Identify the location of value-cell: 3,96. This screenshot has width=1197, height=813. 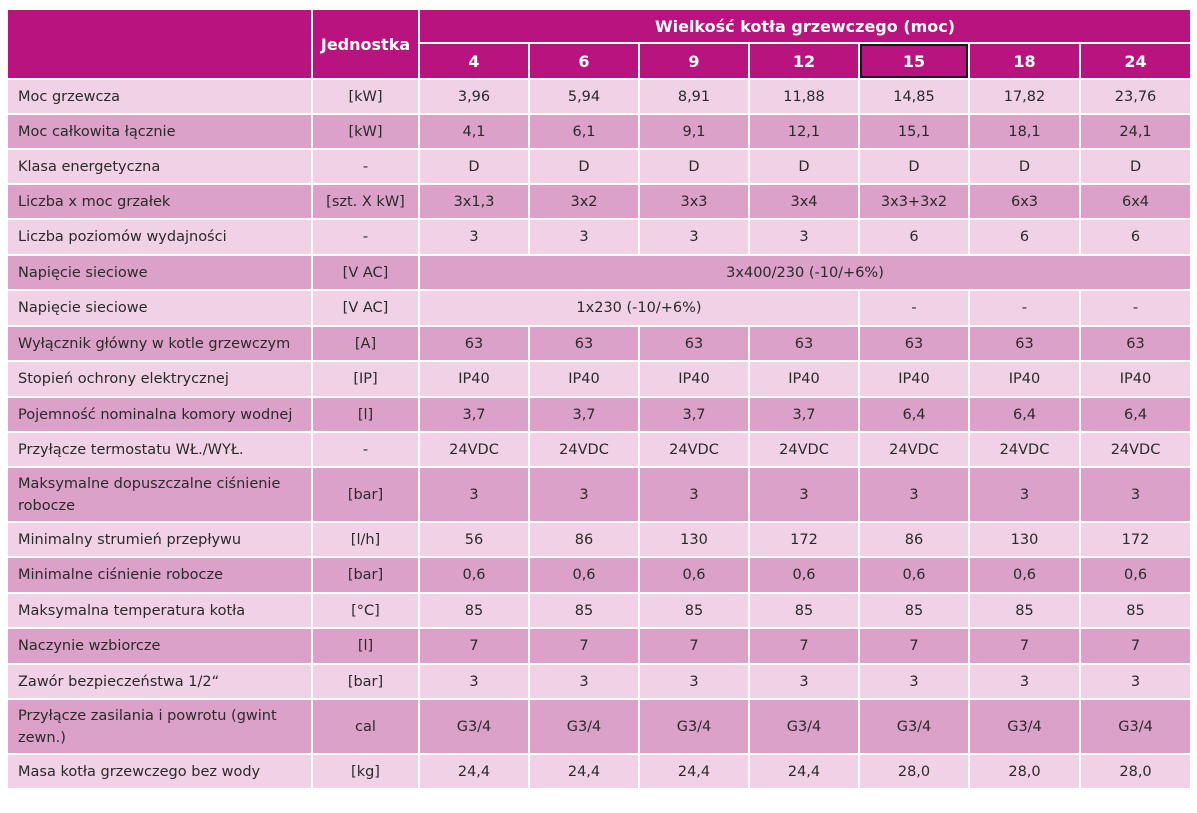
(474, 96).